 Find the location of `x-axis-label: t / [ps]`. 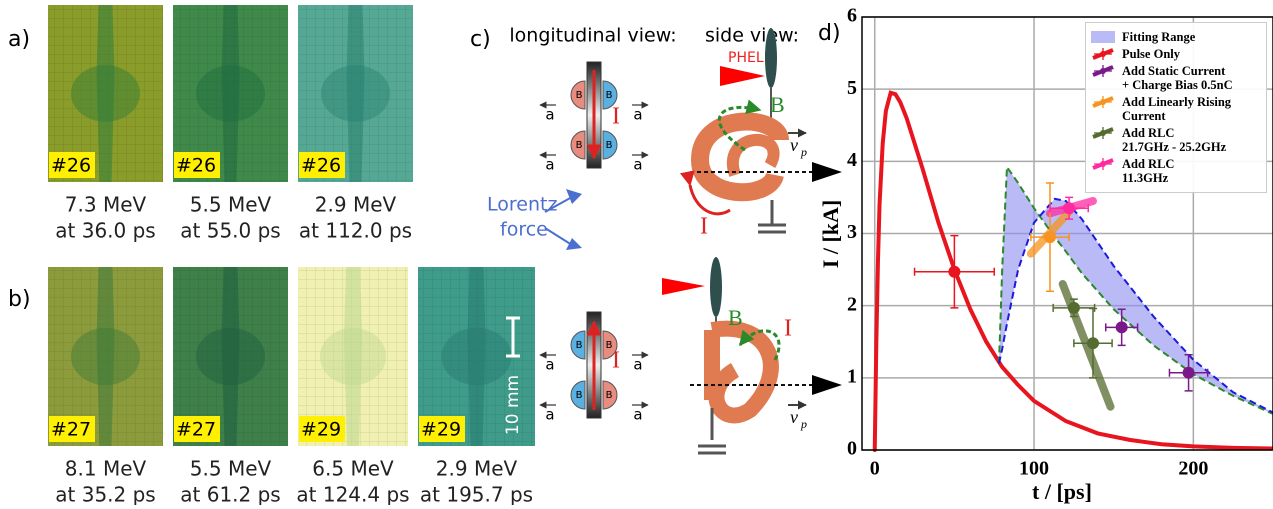

x-axis-label: t / [ps] is located at coordinates (1062, 491).